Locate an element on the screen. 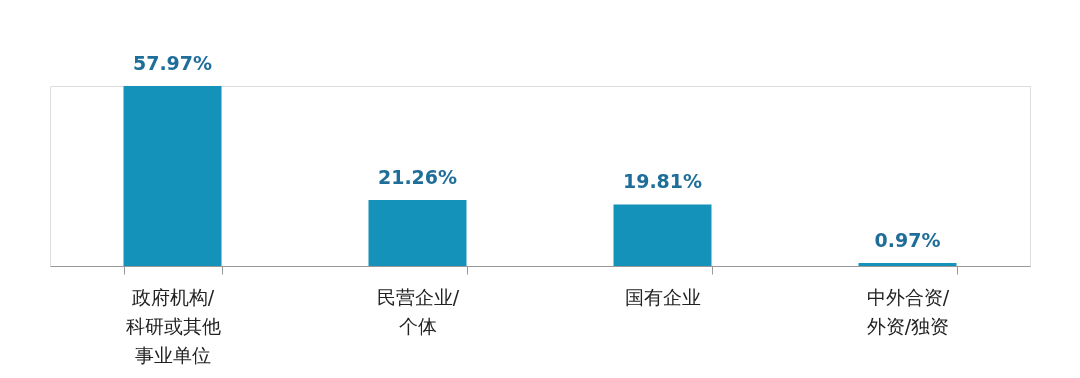 Image resolution: width=1080 pixels, height=378 pixels. x-tick-label: 政府机构/科研或其他事业单位 is located at coordinates (173, 325).